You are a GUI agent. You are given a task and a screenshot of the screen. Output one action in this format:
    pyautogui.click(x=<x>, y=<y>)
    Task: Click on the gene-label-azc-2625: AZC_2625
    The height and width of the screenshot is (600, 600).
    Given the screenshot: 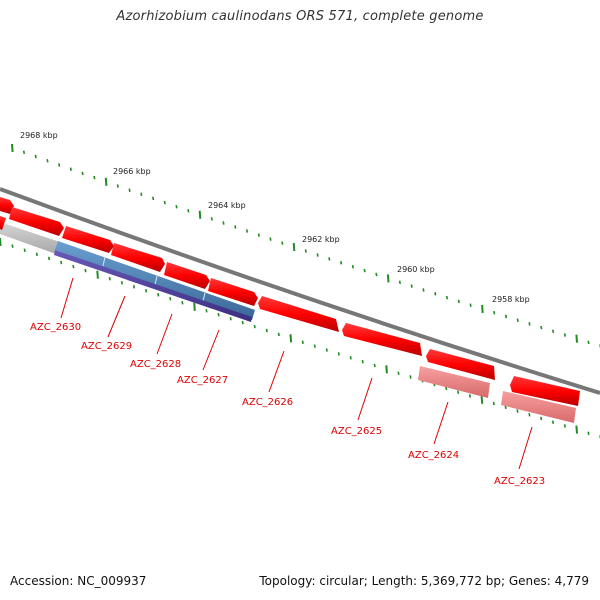 What is the action you would take?
    pyautogui.click(x=356, y=431)
    